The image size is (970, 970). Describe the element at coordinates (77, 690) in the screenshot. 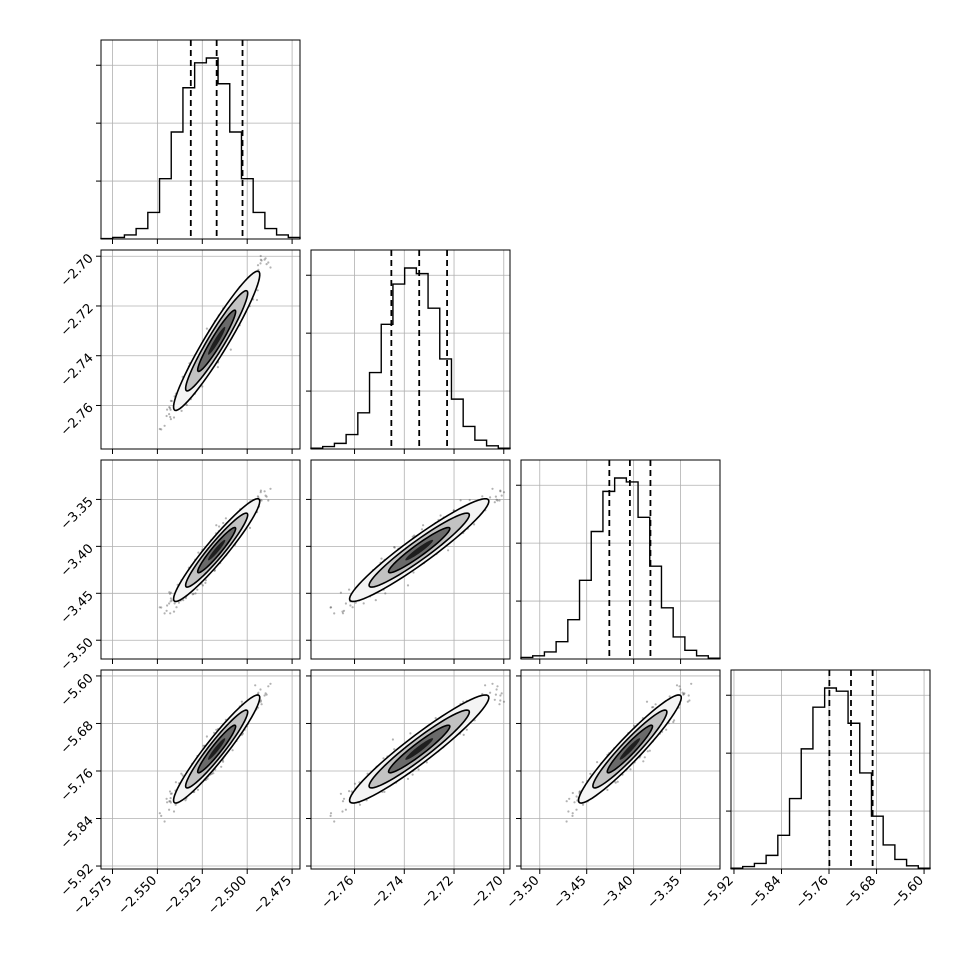

I see `y-tick-label: −5.60` at that location.